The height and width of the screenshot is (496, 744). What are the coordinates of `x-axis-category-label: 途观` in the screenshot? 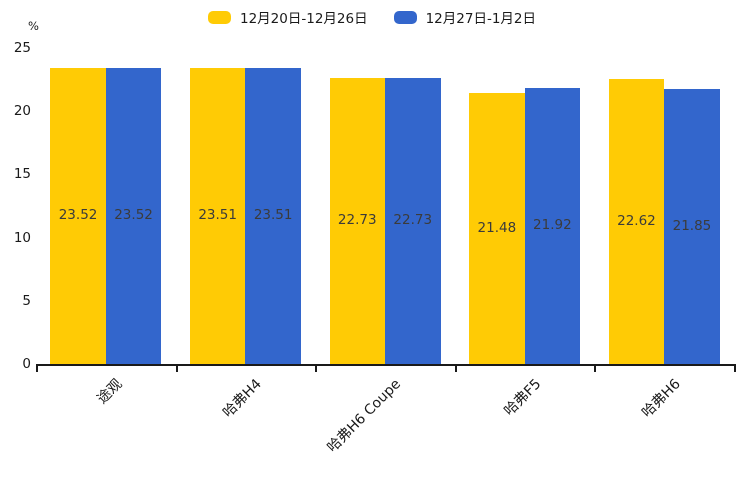 It's located at (110, 392).